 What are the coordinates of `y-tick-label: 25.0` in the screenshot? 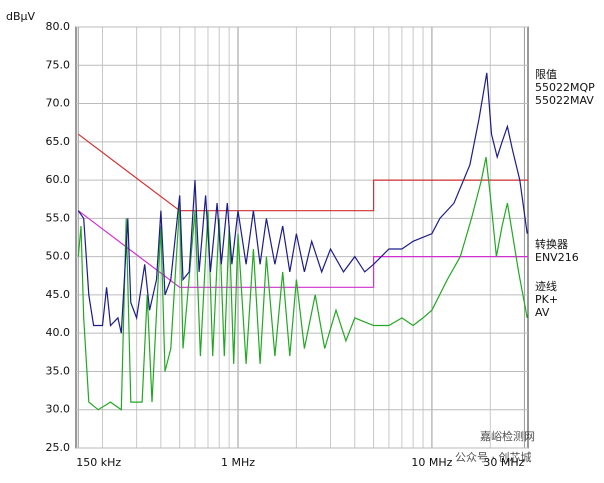 It's located at (58, 447).